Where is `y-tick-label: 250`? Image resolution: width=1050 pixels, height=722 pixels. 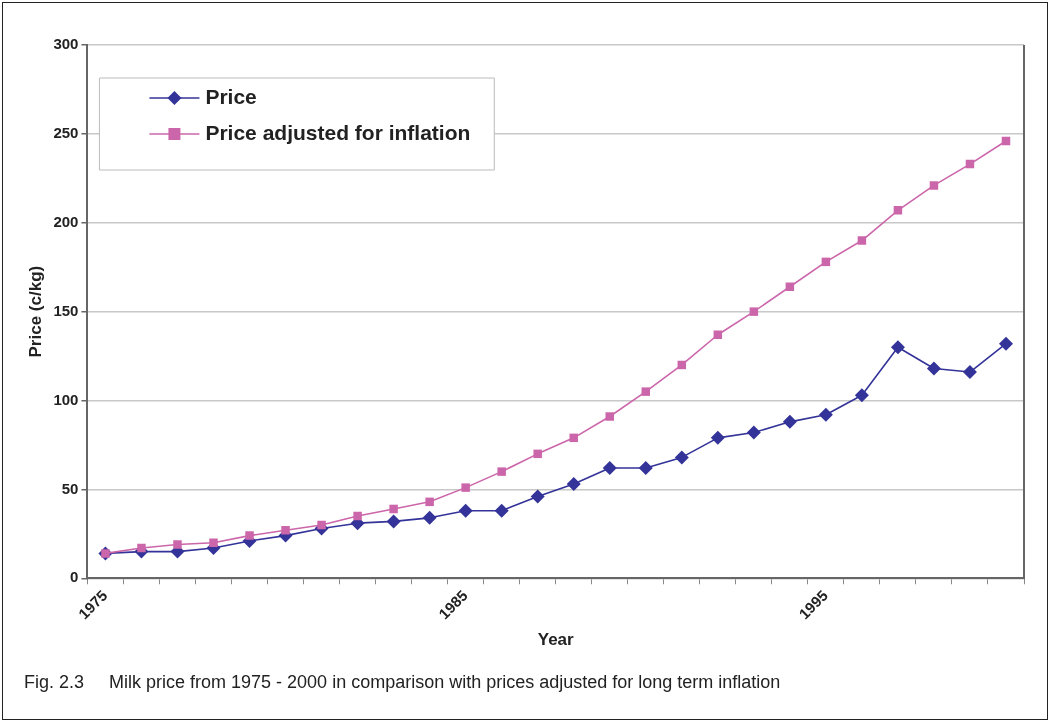
y-tick-label: 250 is located at coordinates (66, 133).